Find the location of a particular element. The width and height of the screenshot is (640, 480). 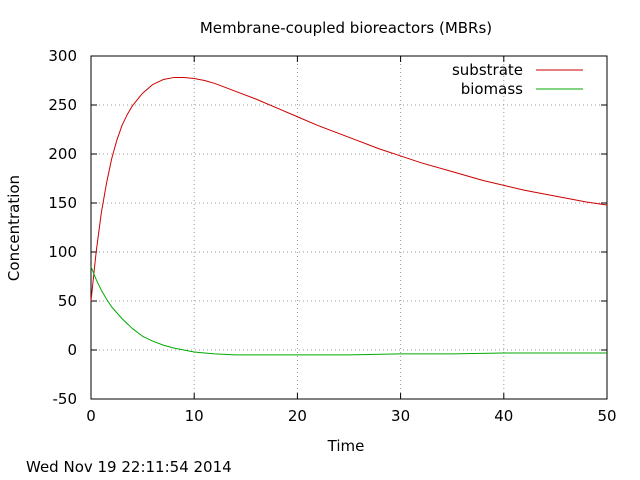

y-tick-label: 0 is located at coordinates (72, 350).